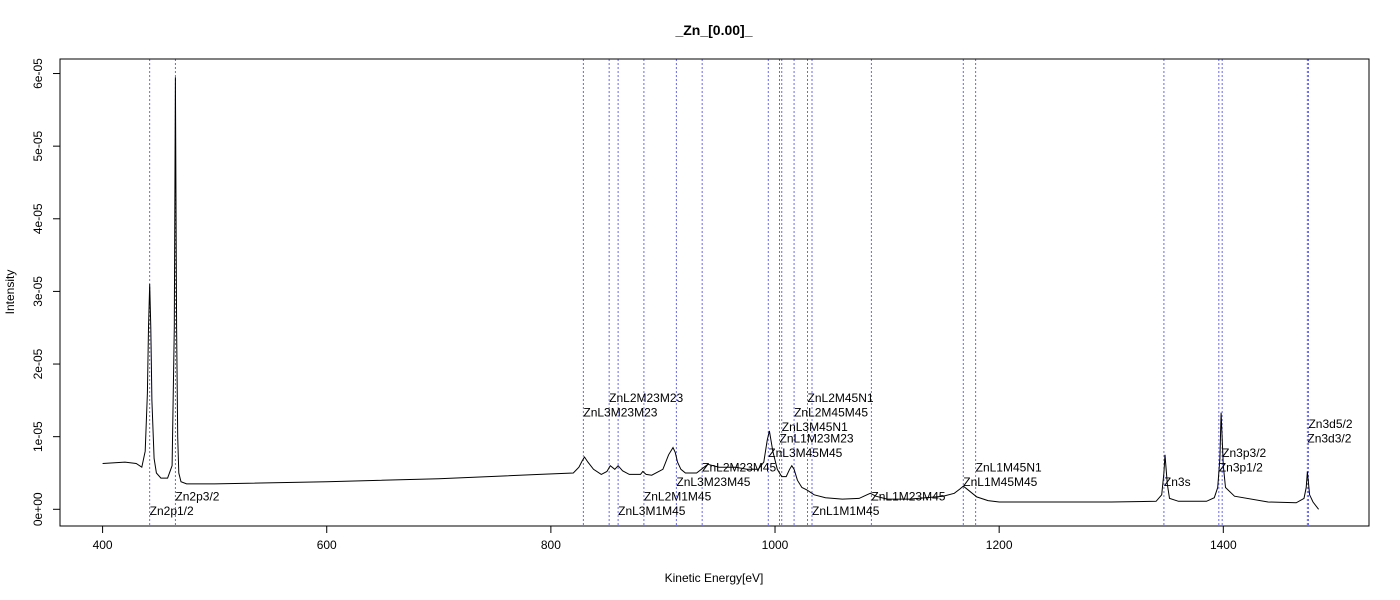 The width and height of the screenshot is (1400, 600). What do you see at coordinates (38, 73) in the screenshot?
I see `y-tick-label-6: 6e-05` at bounding box center [38, 73].